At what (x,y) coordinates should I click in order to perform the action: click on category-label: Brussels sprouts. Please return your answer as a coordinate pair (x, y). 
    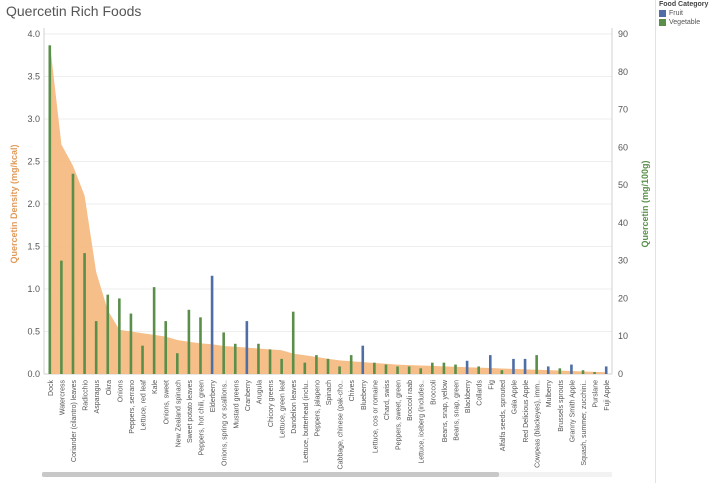
    Looking at the image, I should click on (561, 406).